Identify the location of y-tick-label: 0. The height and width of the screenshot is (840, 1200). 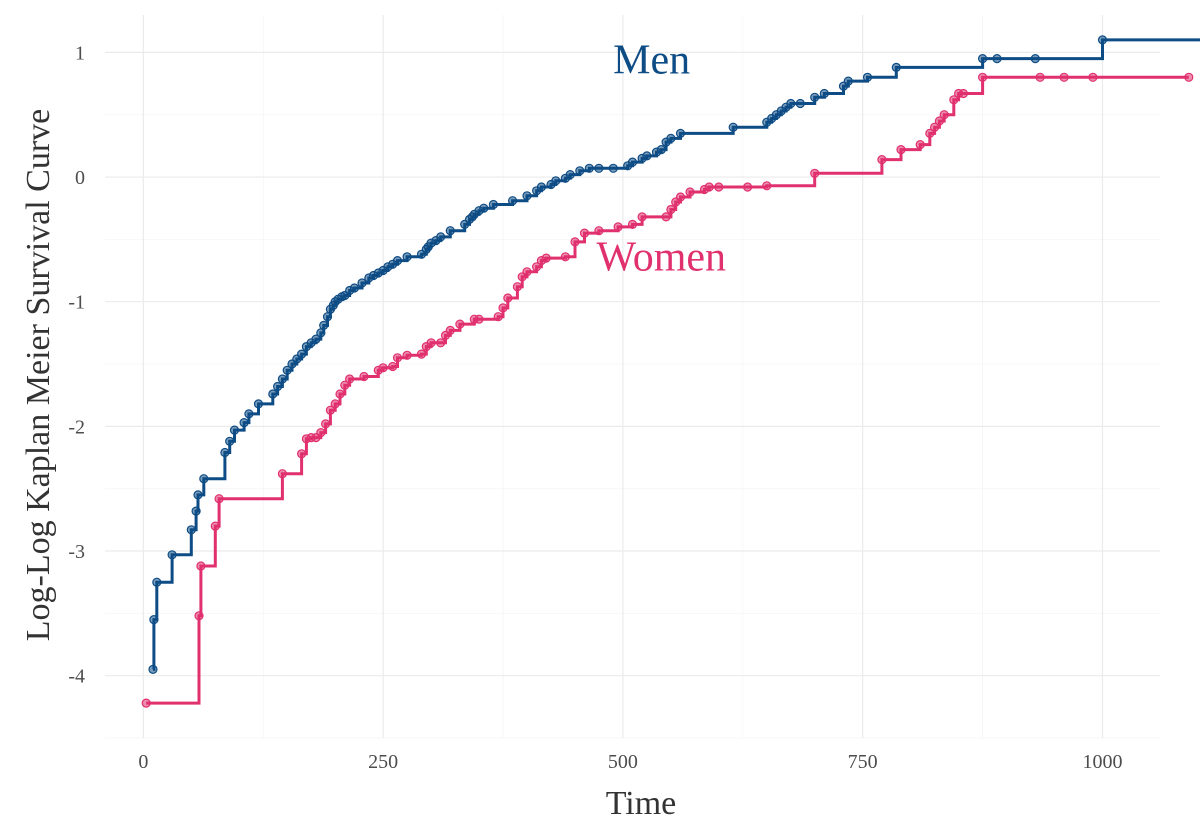
(80, 178).